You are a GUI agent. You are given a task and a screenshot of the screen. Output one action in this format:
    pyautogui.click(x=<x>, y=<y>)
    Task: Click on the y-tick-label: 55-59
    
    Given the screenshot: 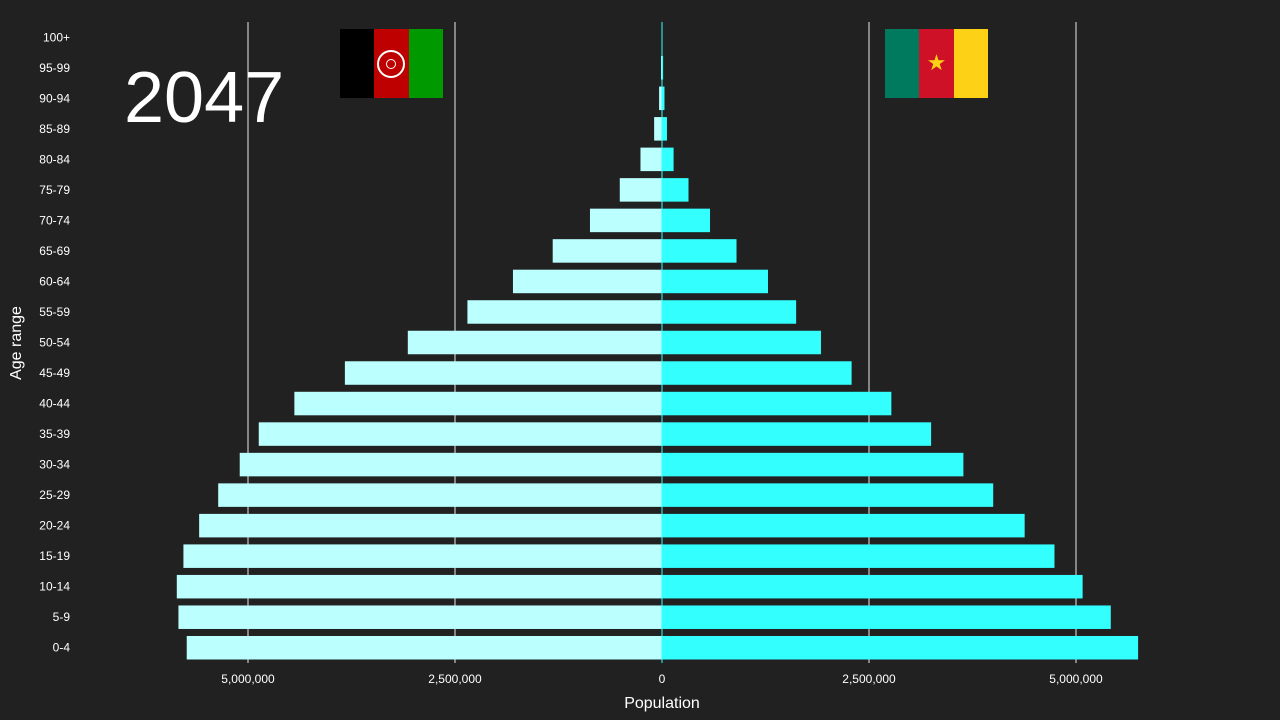 What is the action you would take?
    pyautogui.click(x=54, y=312)
    